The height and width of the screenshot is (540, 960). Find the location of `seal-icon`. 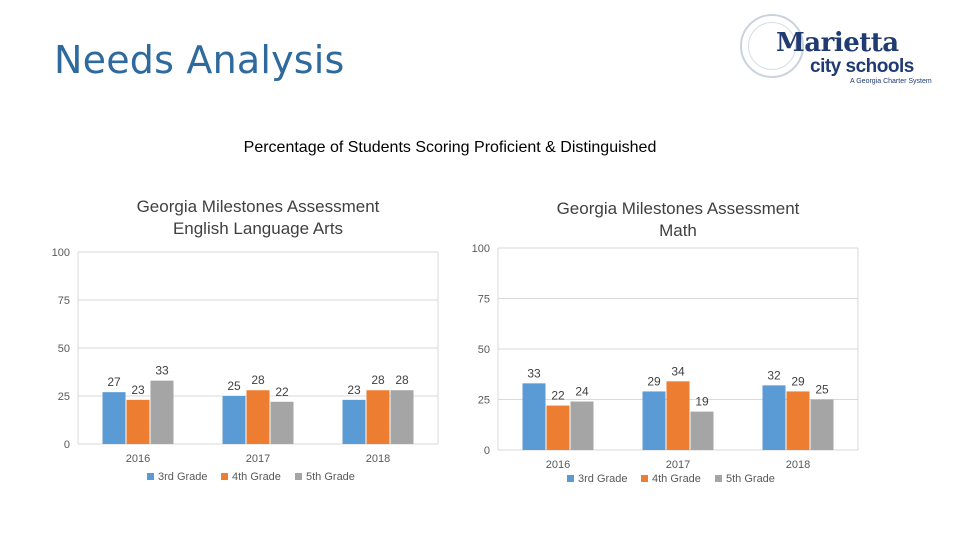

seal-icon is located at coordinates (772, 46).